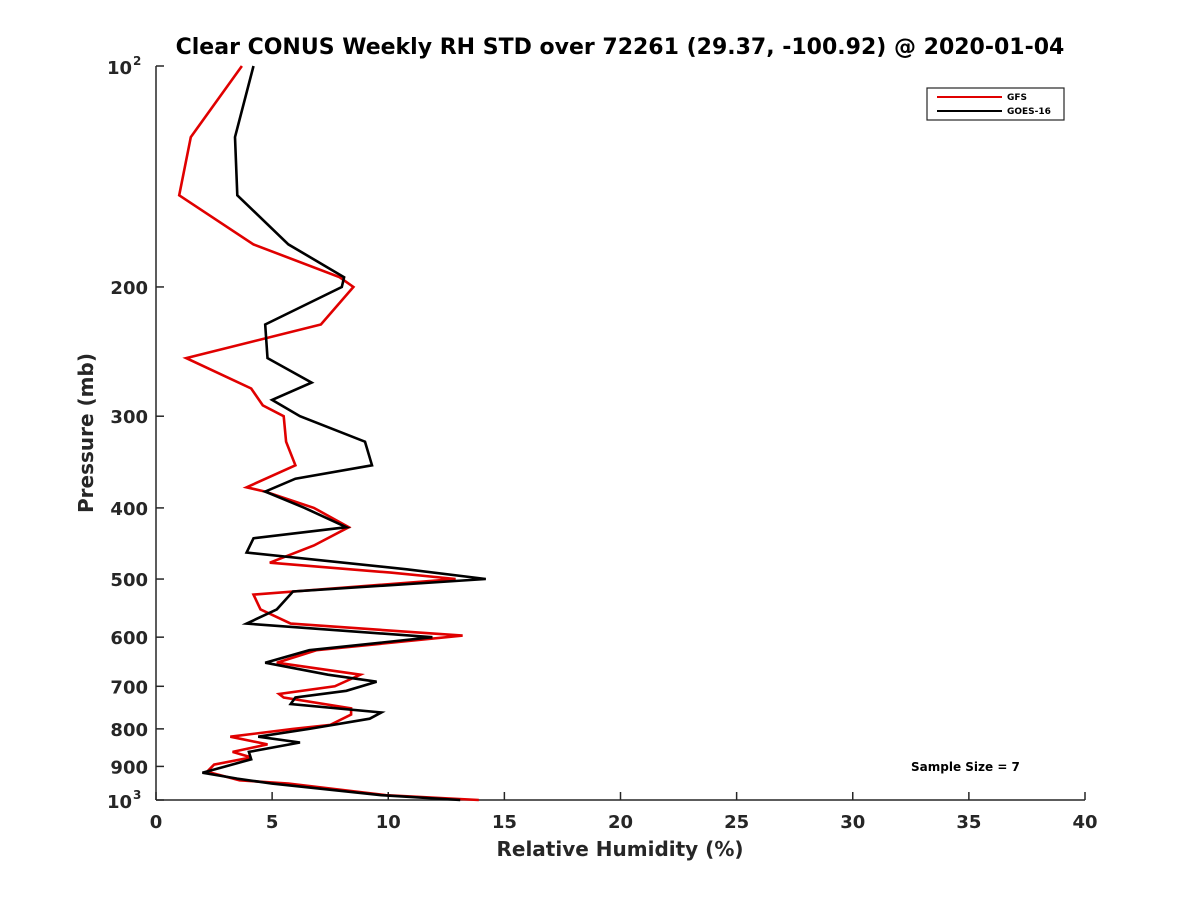 The image size is (1200, 900). Describe the element at coordinates (129, 730) in the screenshot. I see `y-tick-label: 800` at that location.